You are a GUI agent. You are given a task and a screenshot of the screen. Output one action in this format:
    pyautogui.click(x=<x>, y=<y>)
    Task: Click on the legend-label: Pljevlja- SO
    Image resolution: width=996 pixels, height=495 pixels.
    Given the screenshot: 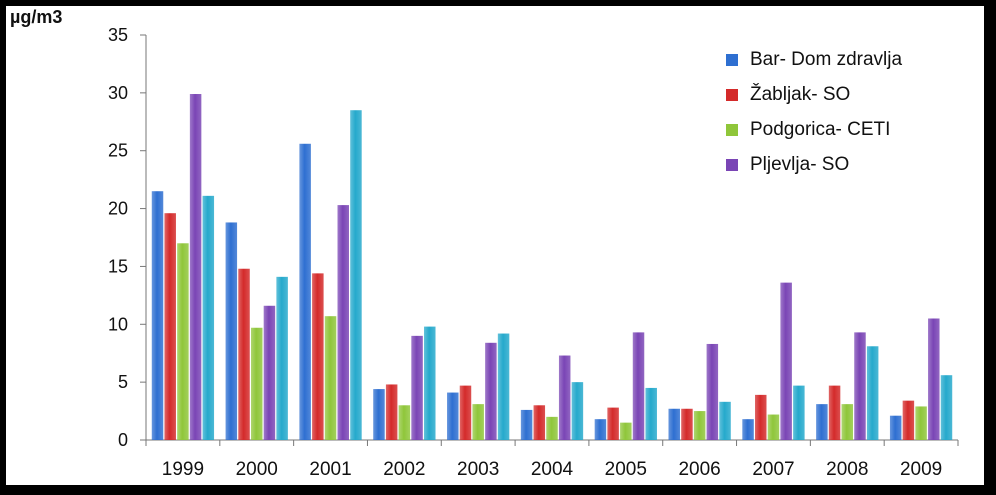 What is the action you would take?
    pyautogui.click(x=800, y=164)
    